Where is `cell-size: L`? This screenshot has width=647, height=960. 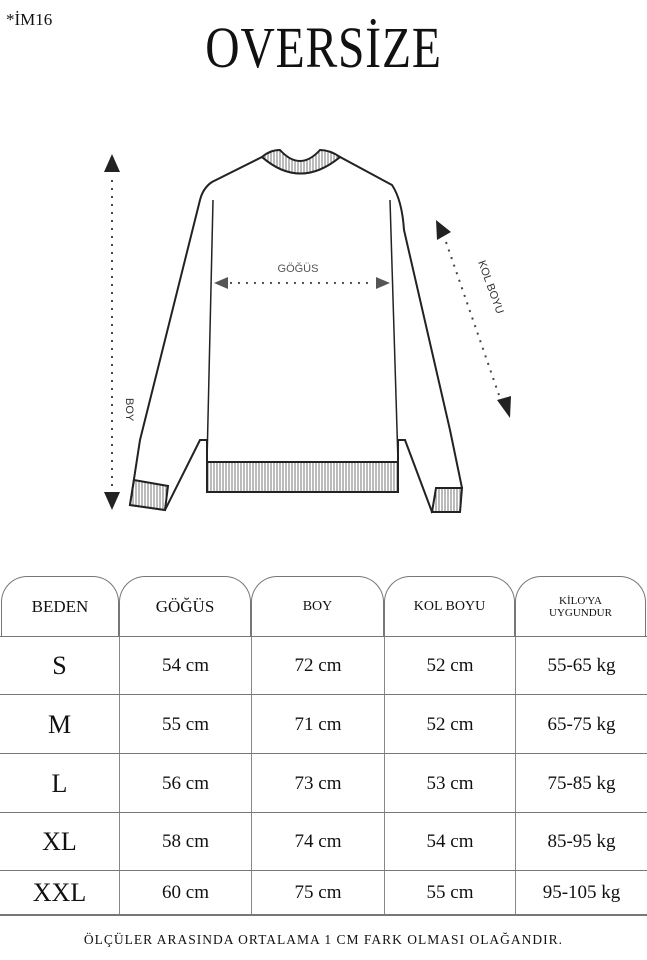
cell-size: L is located at coordinates (59, 783).